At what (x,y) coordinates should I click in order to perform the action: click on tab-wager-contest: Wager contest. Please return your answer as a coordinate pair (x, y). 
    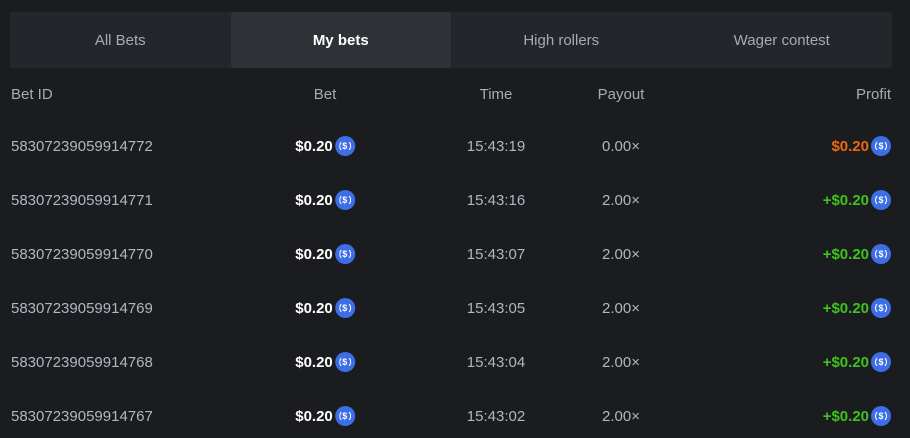
    Looking at the image, I should click on (781, 40).